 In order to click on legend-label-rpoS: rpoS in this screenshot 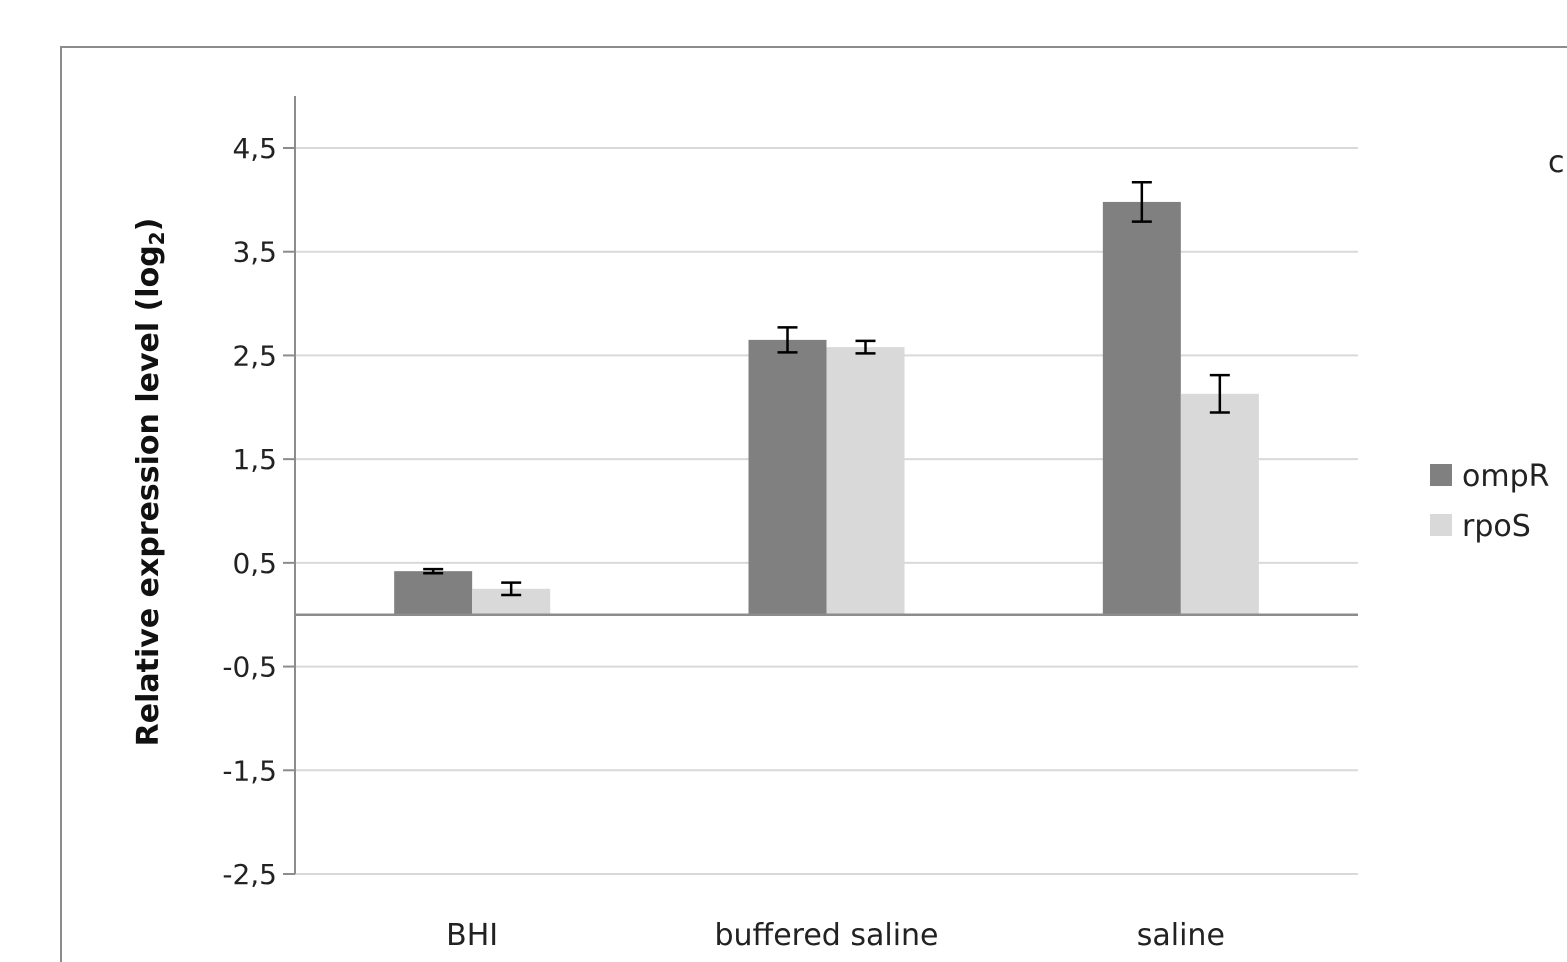, I will do `click(1496, 526)`.